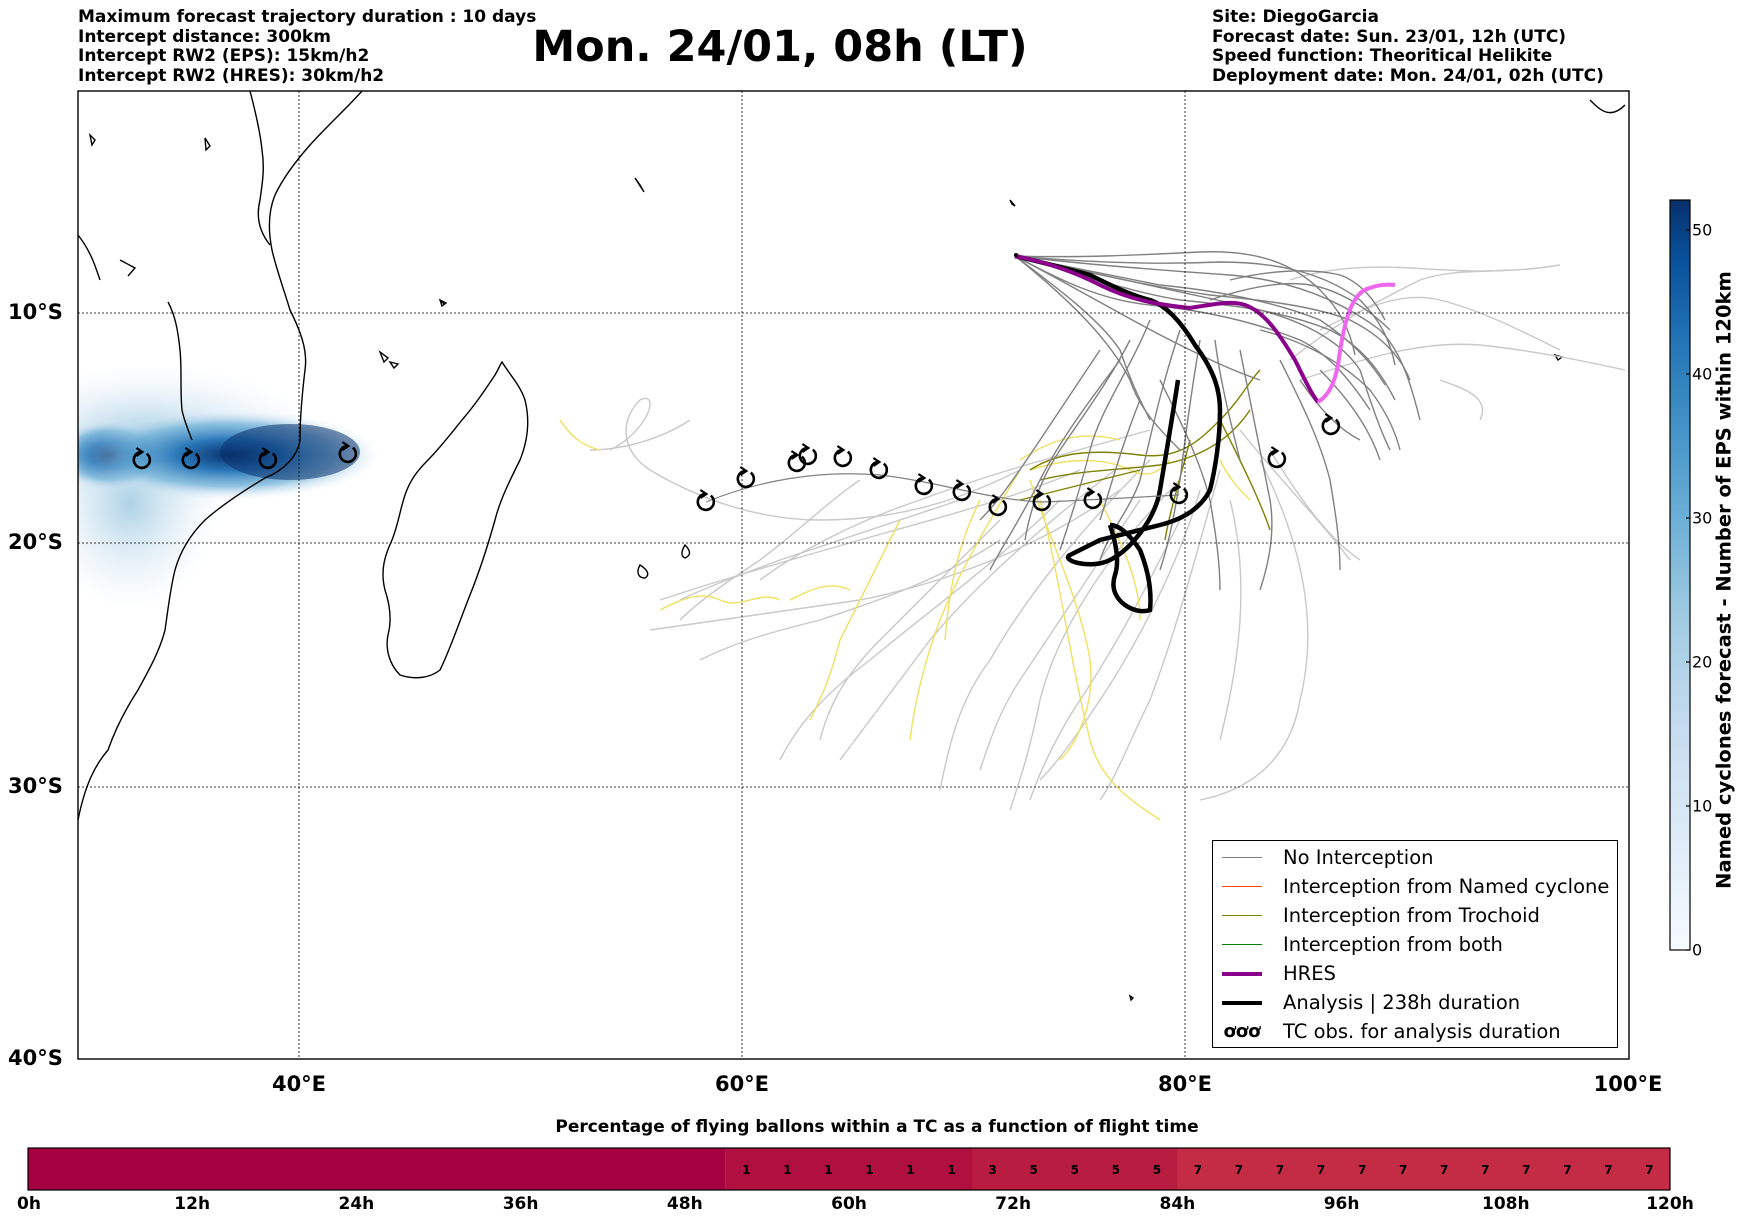 The height and width of the screenshot is (1223, 1754). I want to click on colorbar-tick-label: 40, so click(1702, 374).